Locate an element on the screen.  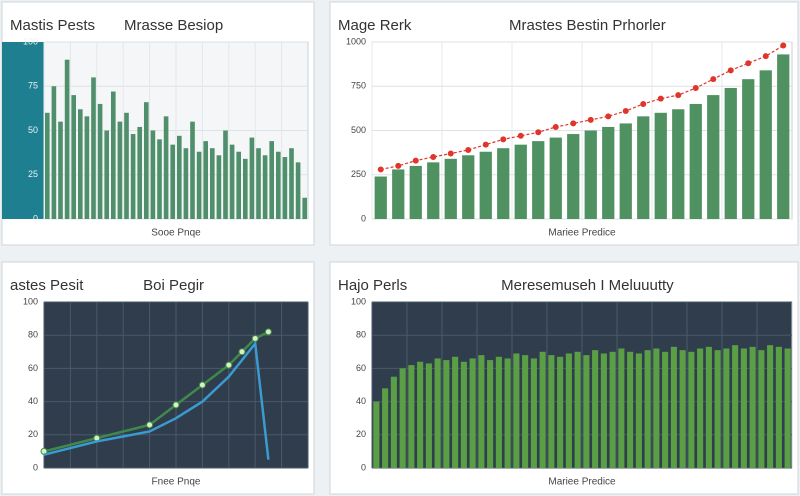
y-tick-label: 250 is located at coordinates (358, 174).